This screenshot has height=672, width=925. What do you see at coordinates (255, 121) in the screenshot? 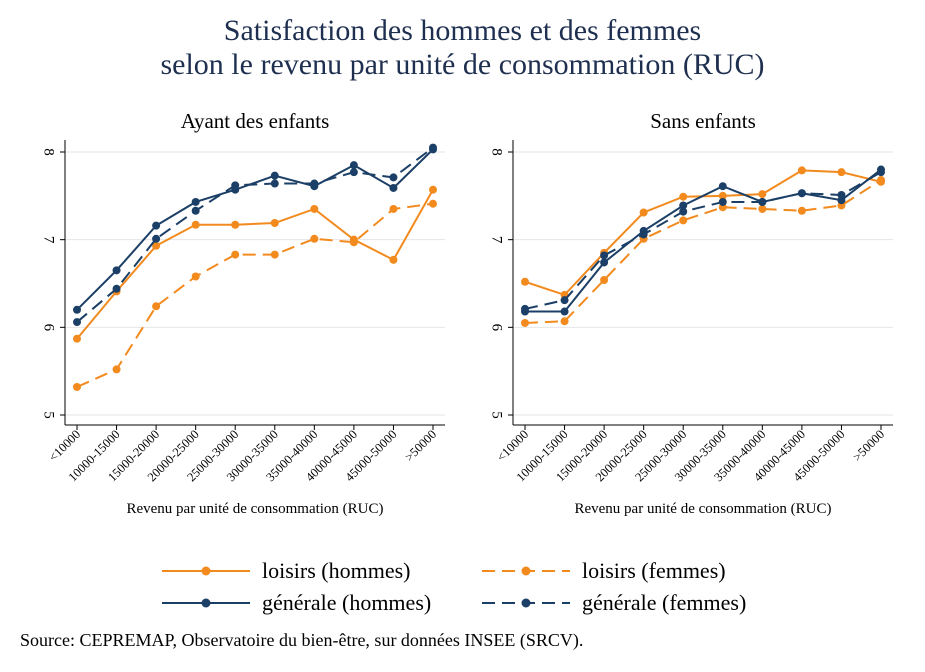
I see `panel-title: Ayant des enfants` at bounding box center [255, 121].